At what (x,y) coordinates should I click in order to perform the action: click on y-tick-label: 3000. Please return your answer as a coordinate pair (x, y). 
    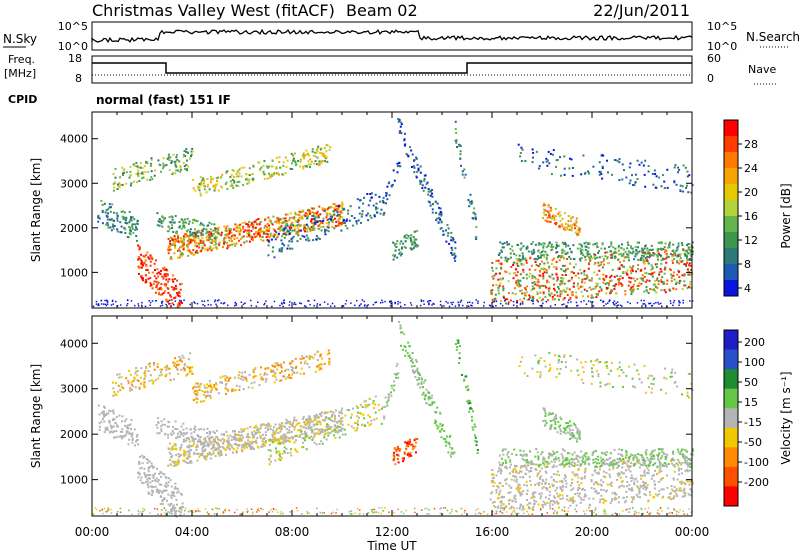
    Looking at the image, I should click on (74, 183).